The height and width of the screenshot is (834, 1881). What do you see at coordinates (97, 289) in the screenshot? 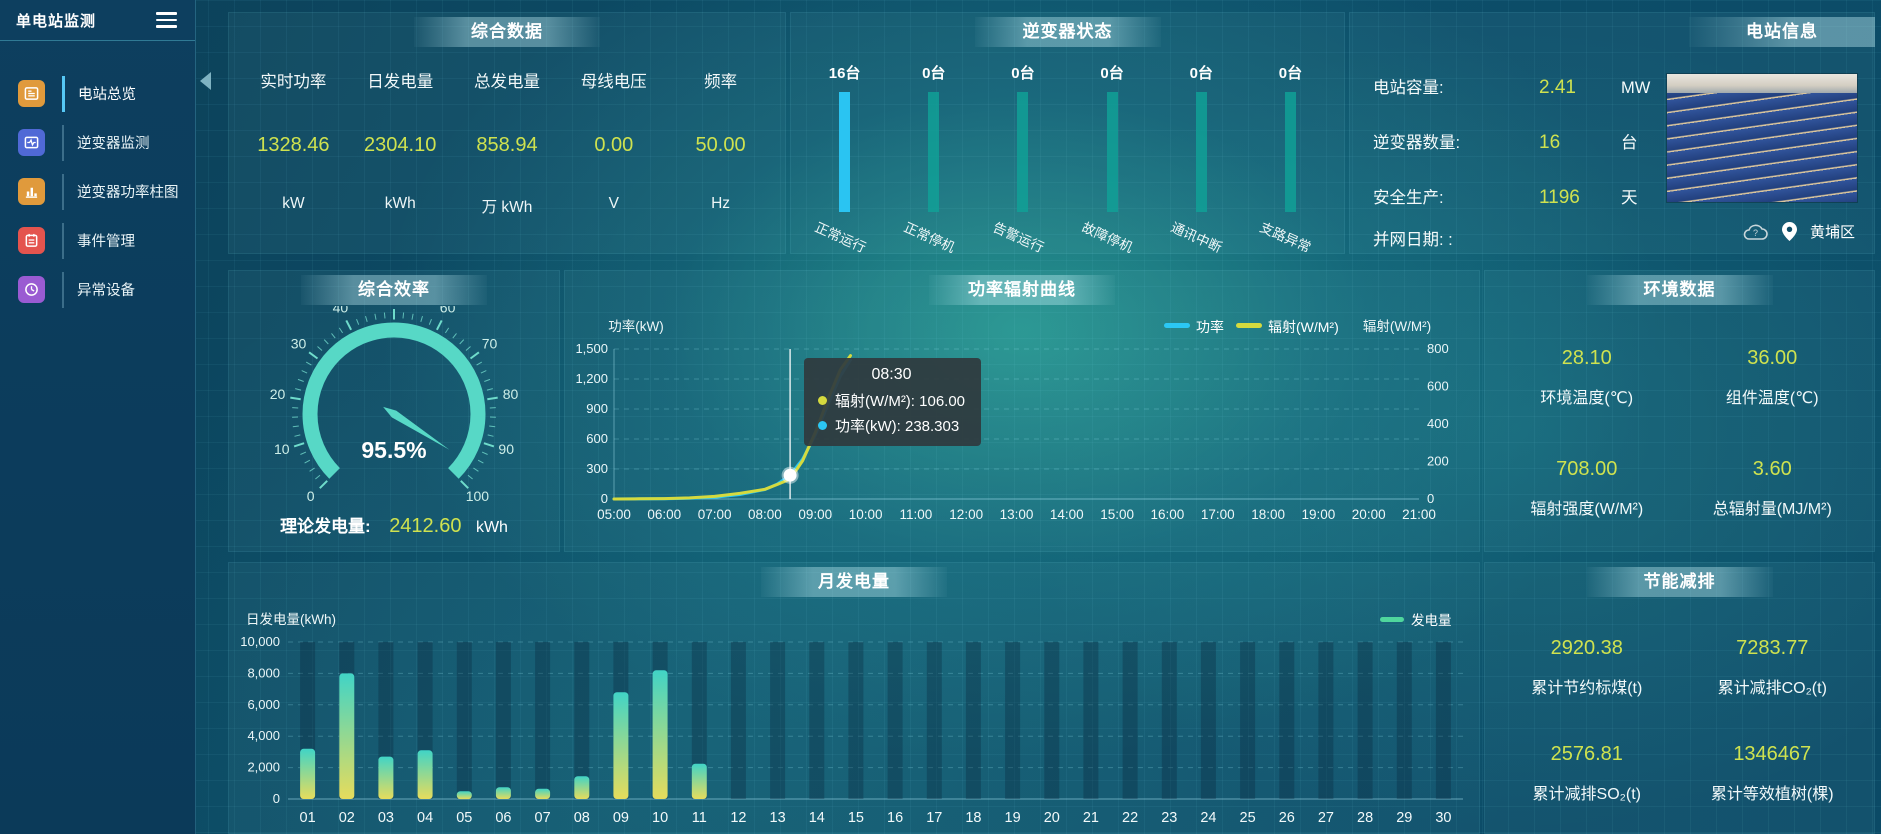
I see `sidebar-item-5: 异常设备` at bounding box center [97, 289].